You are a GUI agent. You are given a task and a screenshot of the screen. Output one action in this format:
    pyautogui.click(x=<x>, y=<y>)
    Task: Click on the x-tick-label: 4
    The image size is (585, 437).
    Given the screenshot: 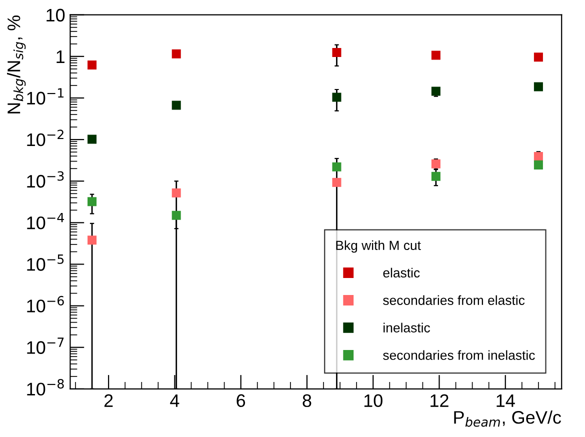 What is the action you would take?
    pyautogui.click(x=175, y=400)
    